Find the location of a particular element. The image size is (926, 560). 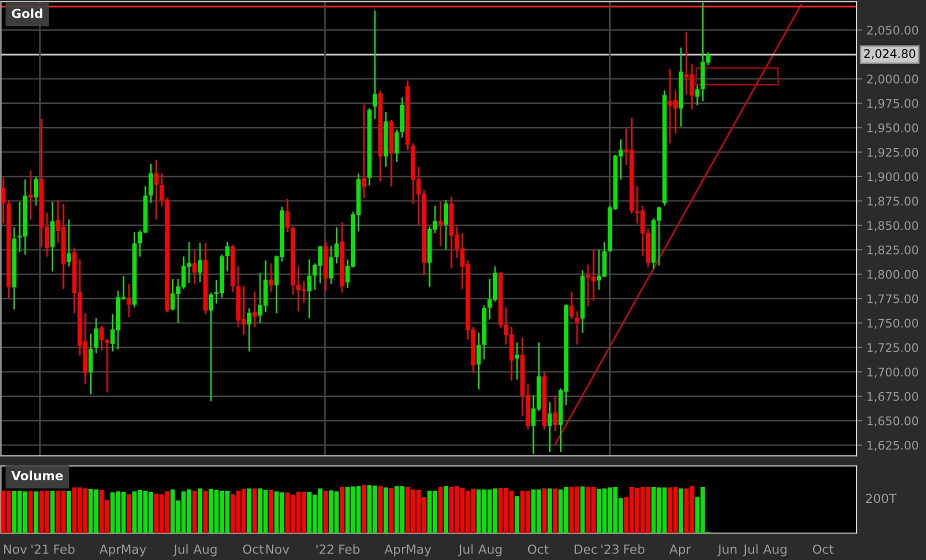

y-tick-label: 1,925.00 is located at coordinates (893, 153).